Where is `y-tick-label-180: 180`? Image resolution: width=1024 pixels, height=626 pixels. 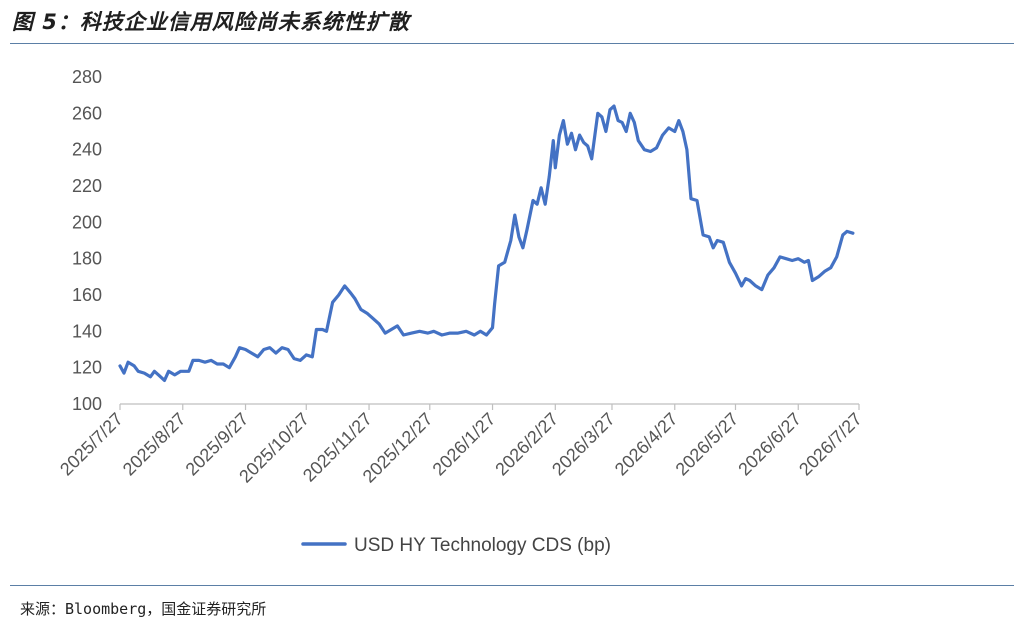
y-tick-label-180: 180 is located at coordinates (87, 259).